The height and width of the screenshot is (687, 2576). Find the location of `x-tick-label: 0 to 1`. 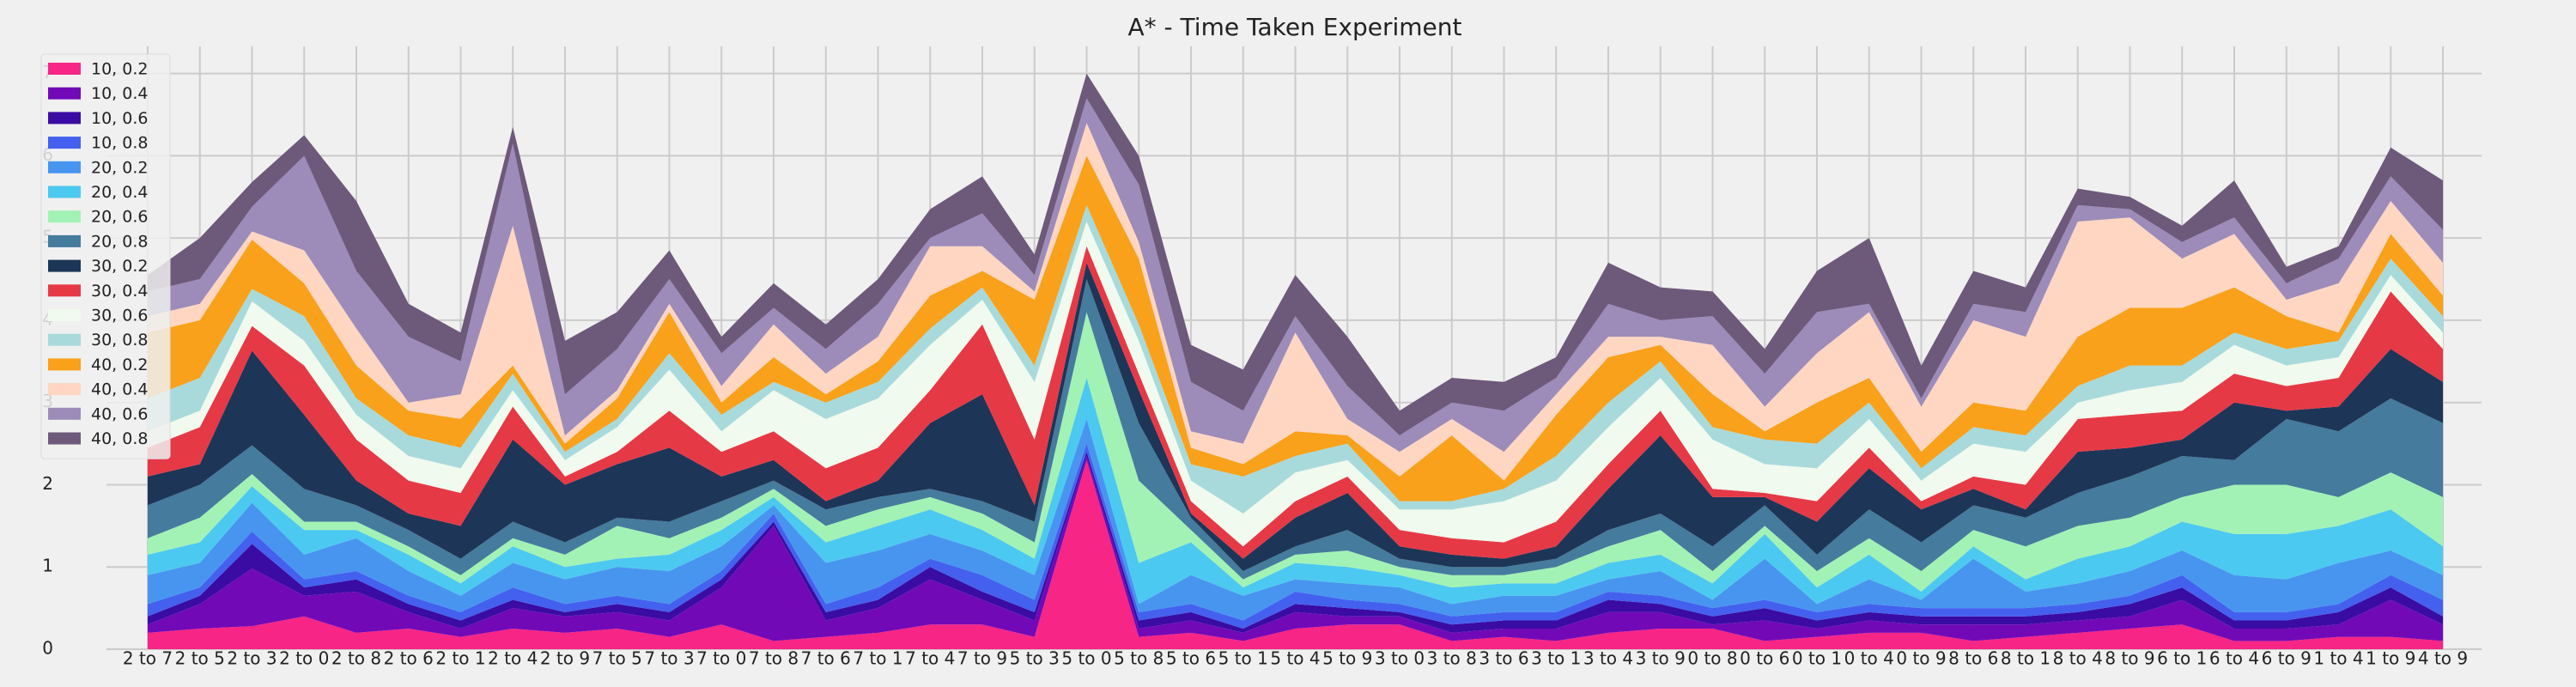

x-tick-label: 0 to 1 is located at coordinates (1817, 658).